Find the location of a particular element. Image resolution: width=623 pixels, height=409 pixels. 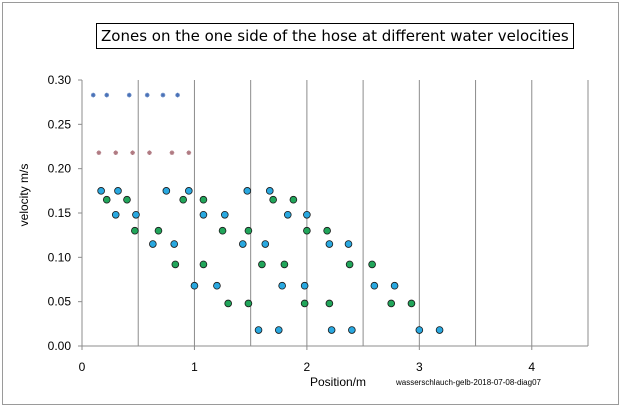

x-axis-title: Position/m is located at coordinates (338, 382).